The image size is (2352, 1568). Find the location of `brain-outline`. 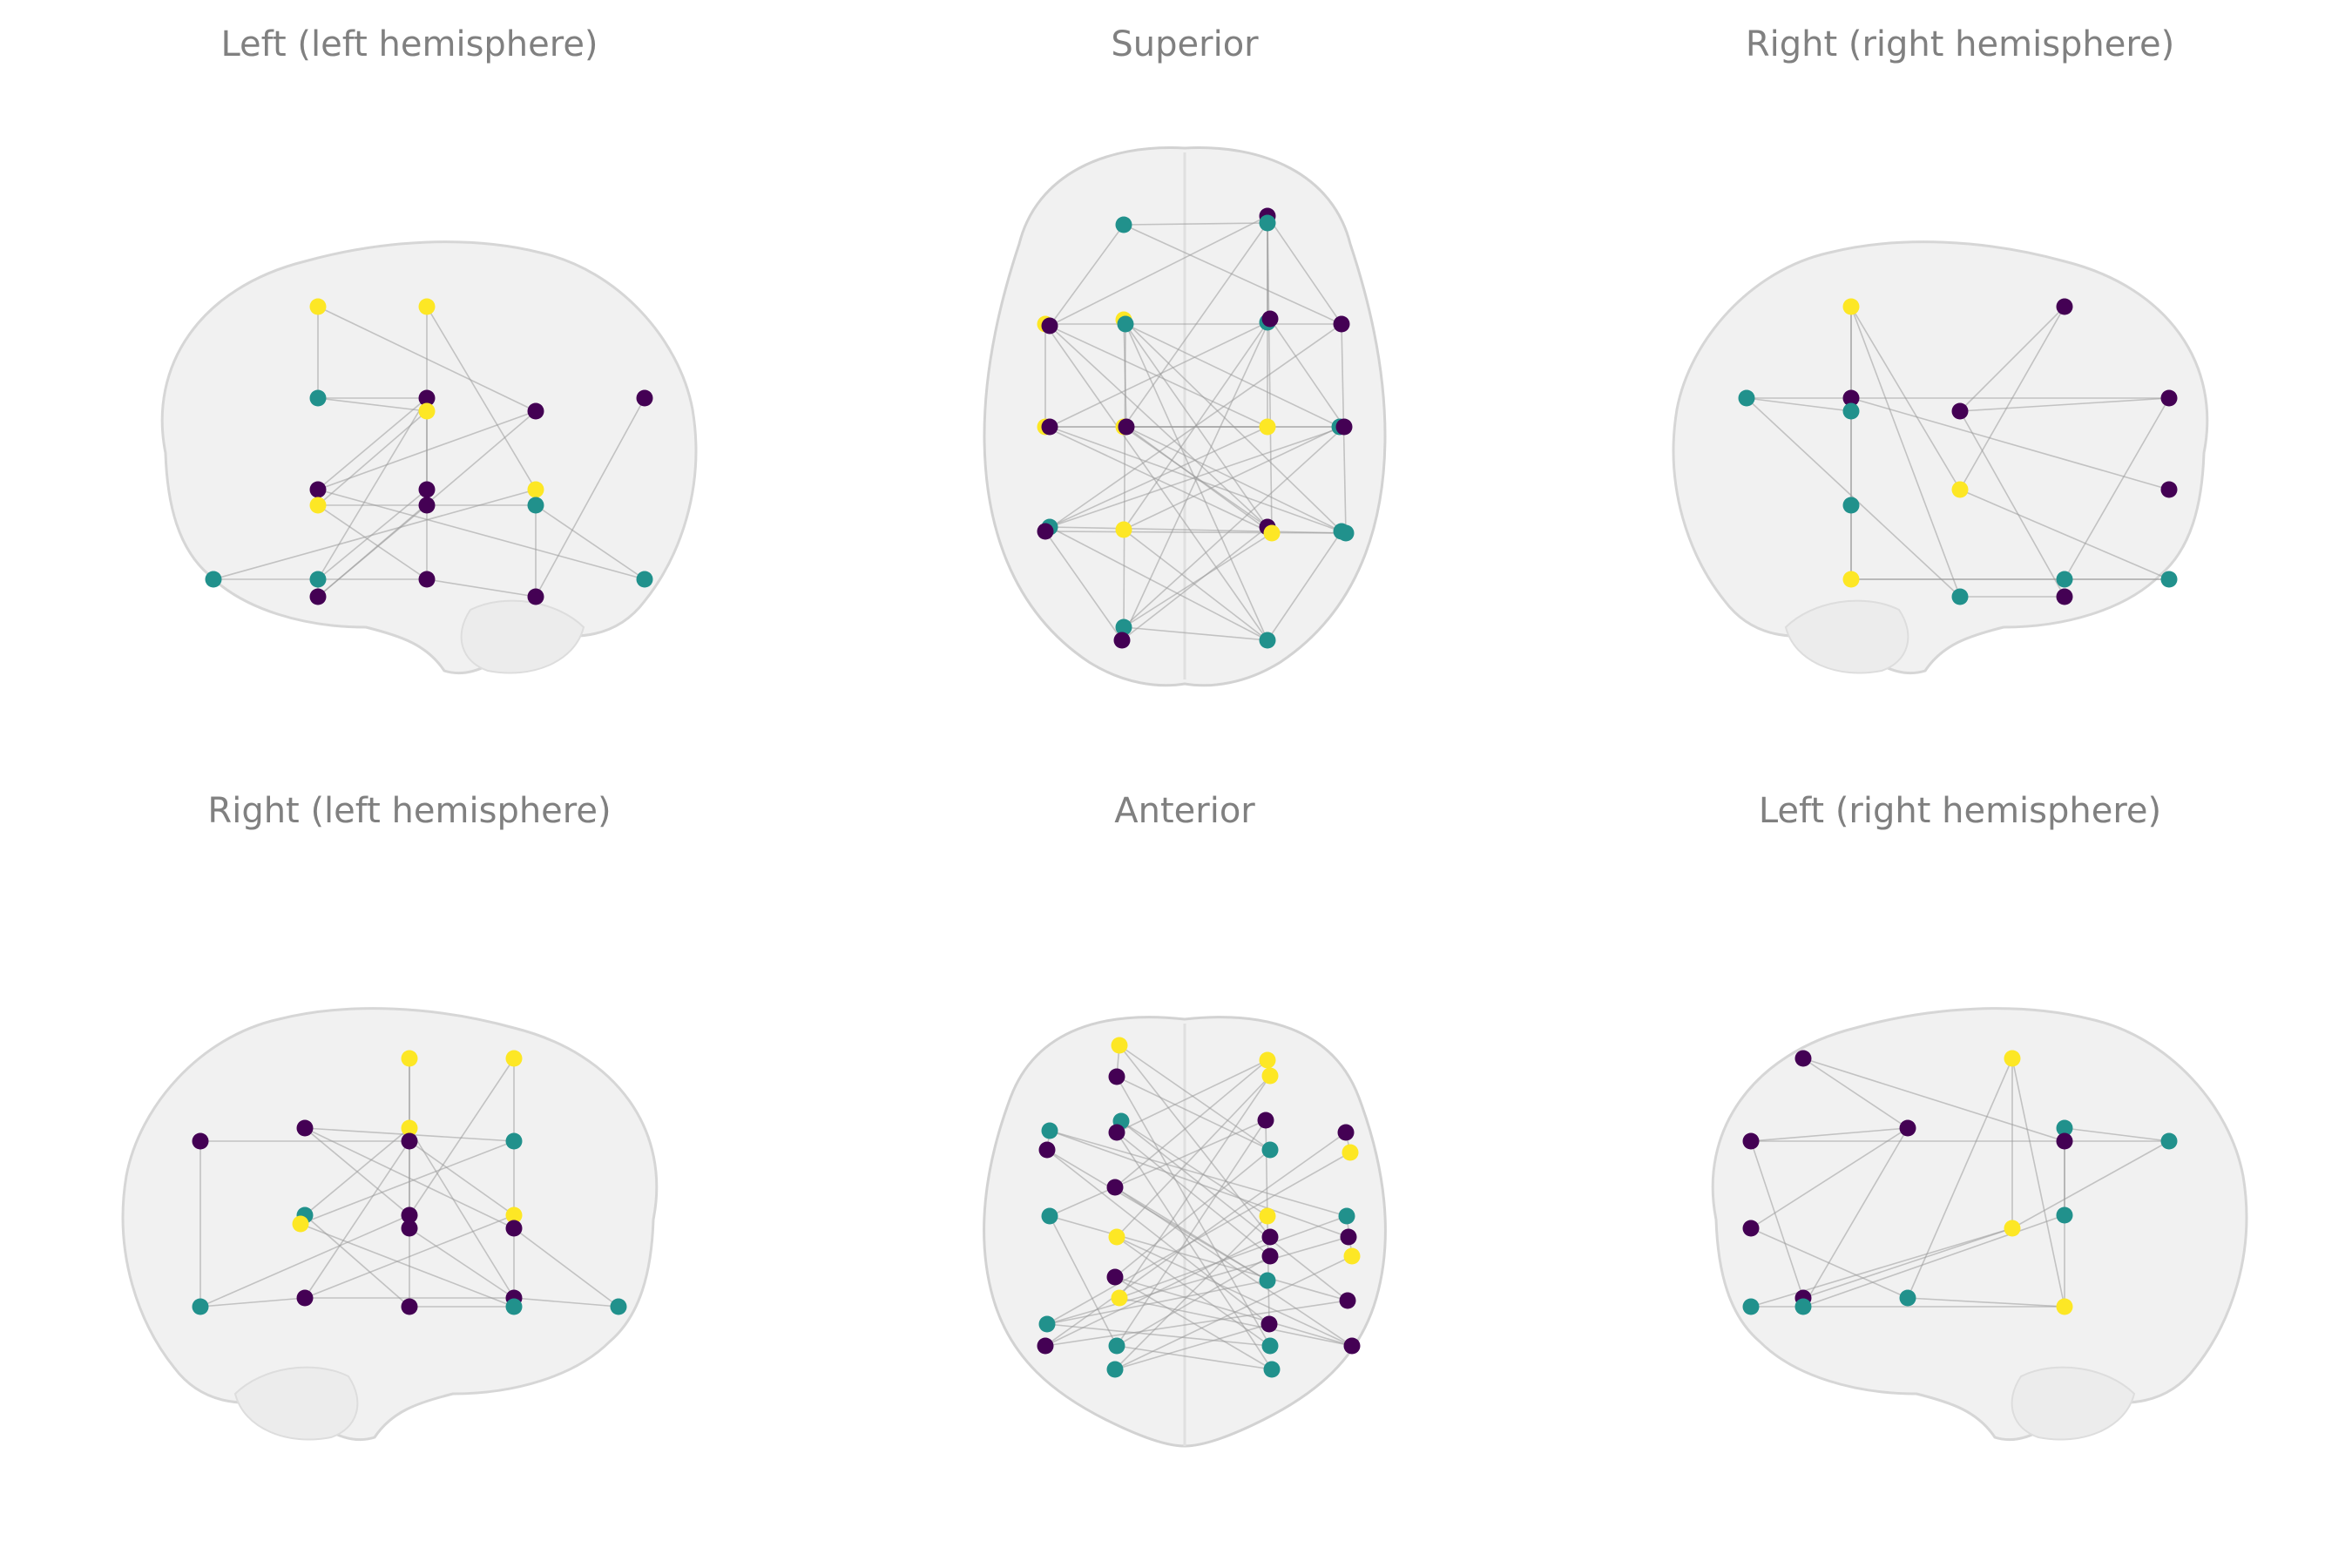

brain-outline is located at coordinates (429, 457).